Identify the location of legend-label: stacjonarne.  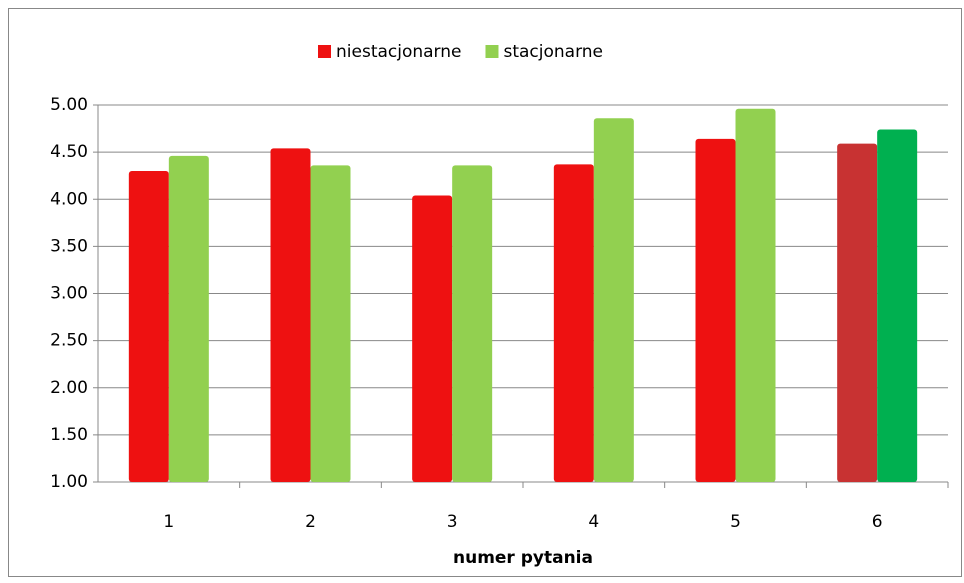
(553, 52).